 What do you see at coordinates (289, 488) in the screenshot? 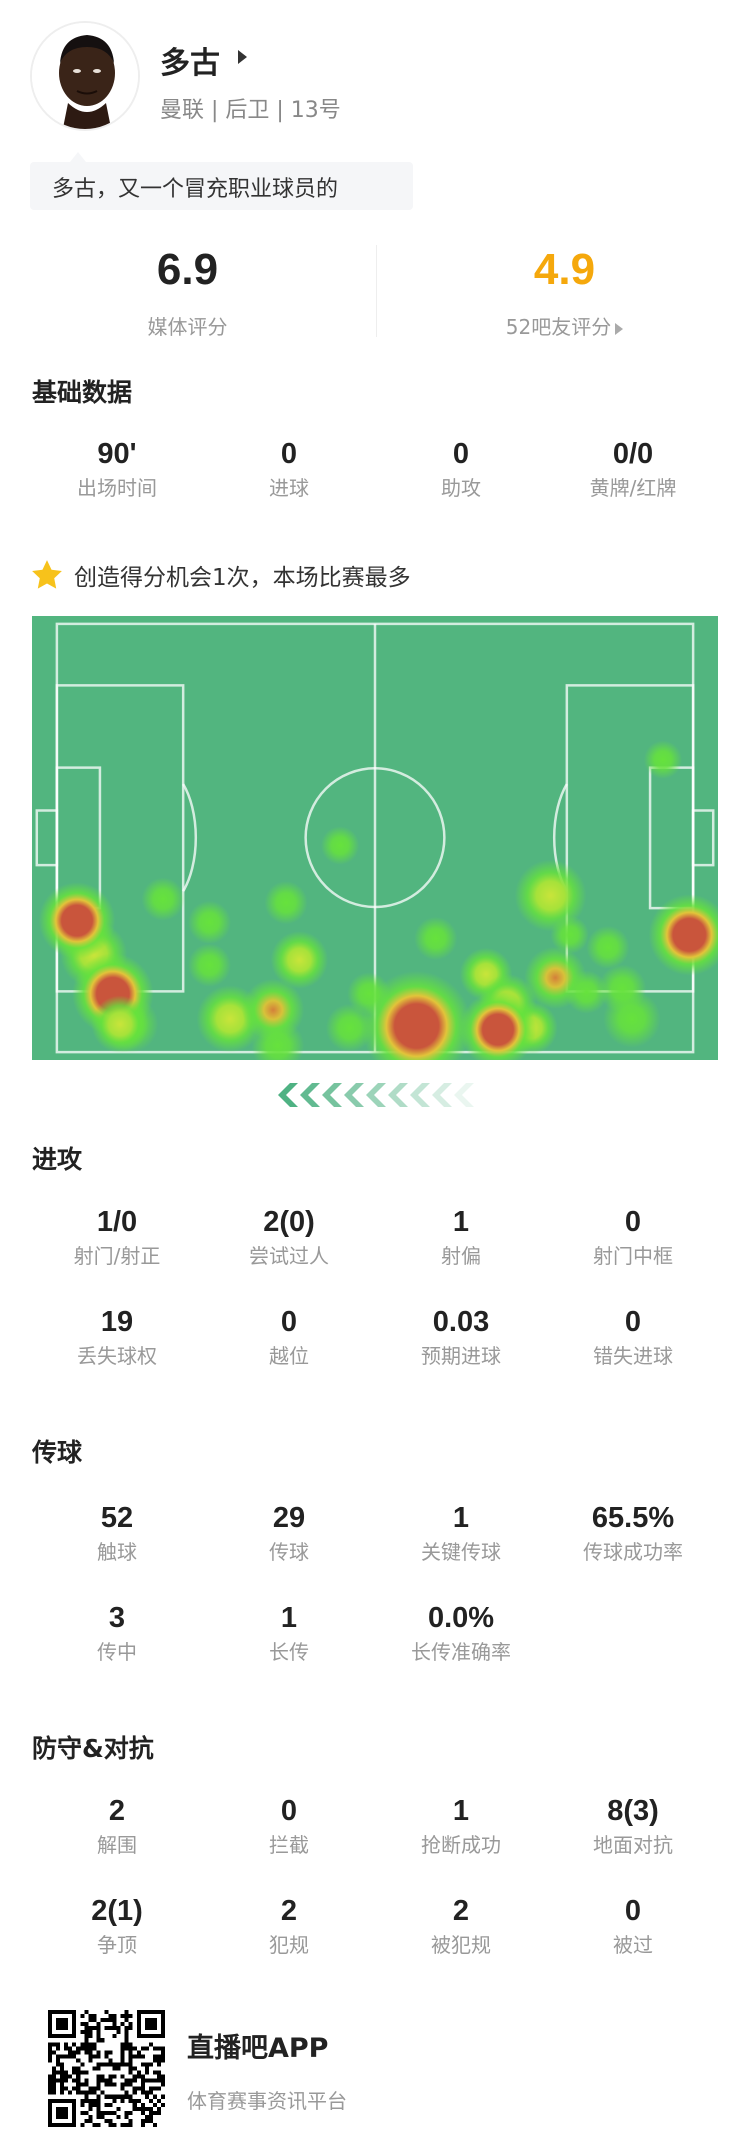
I see `stat-label: 进球` at bounding box center [289, 488].